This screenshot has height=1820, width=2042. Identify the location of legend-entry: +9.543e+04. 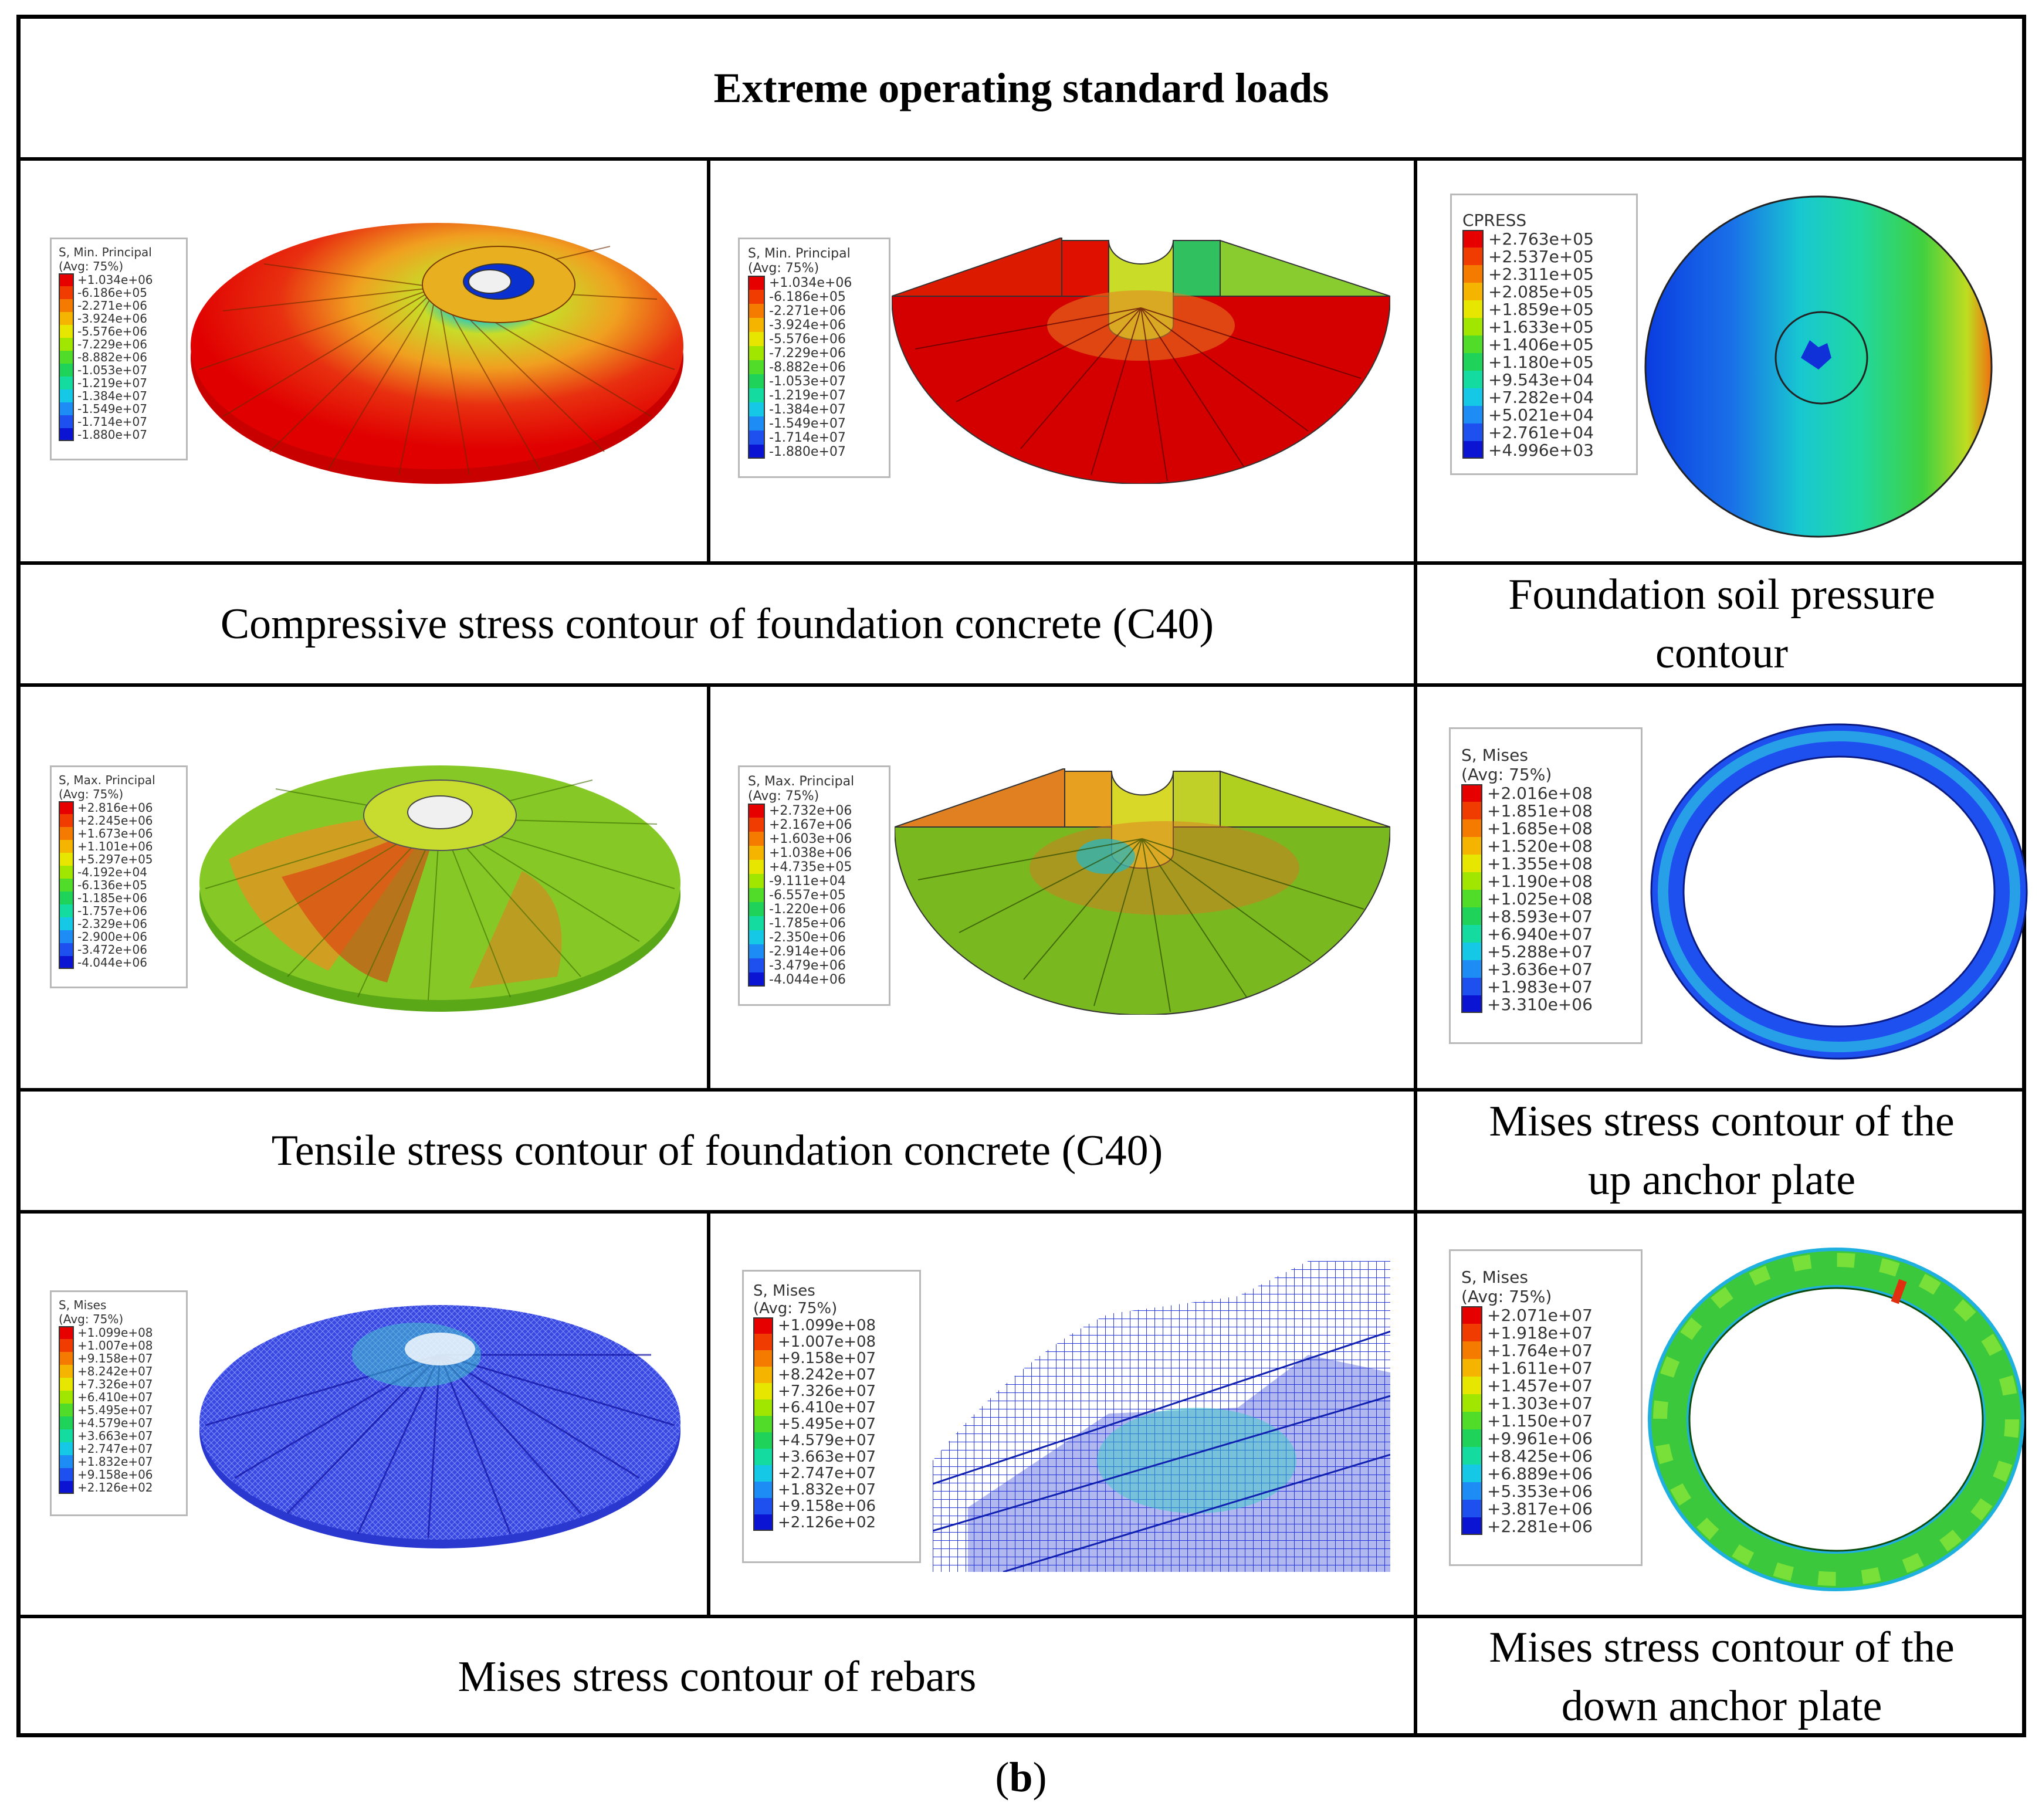
(1544, 379).